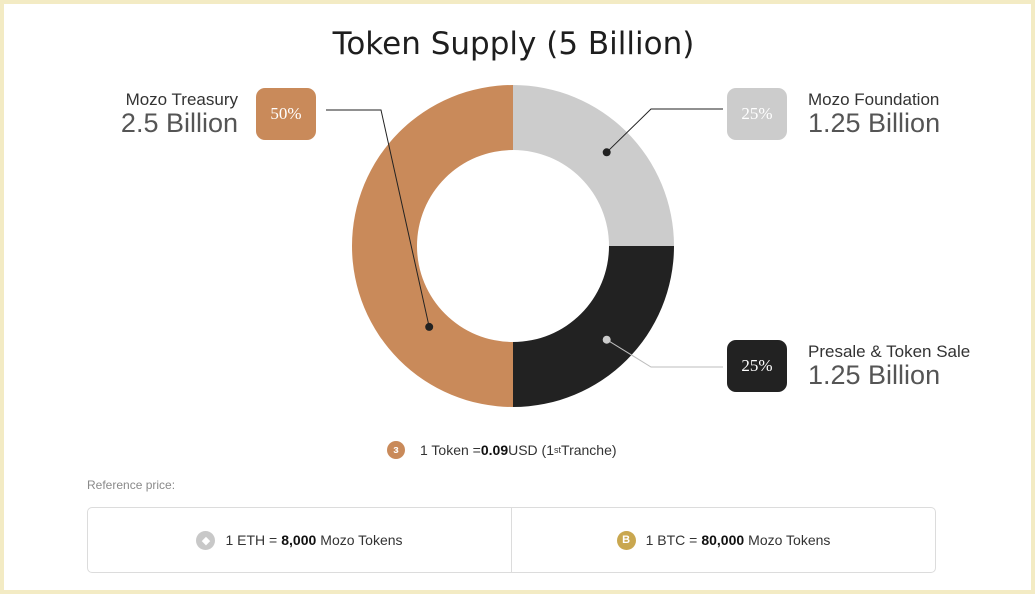 This screenshot has height=594, width=1035. What do you see at coordinates (789, 540) in the screenshot?
I see `btc-suffix: Mozo Tokens` at bounding box center [789, 540].